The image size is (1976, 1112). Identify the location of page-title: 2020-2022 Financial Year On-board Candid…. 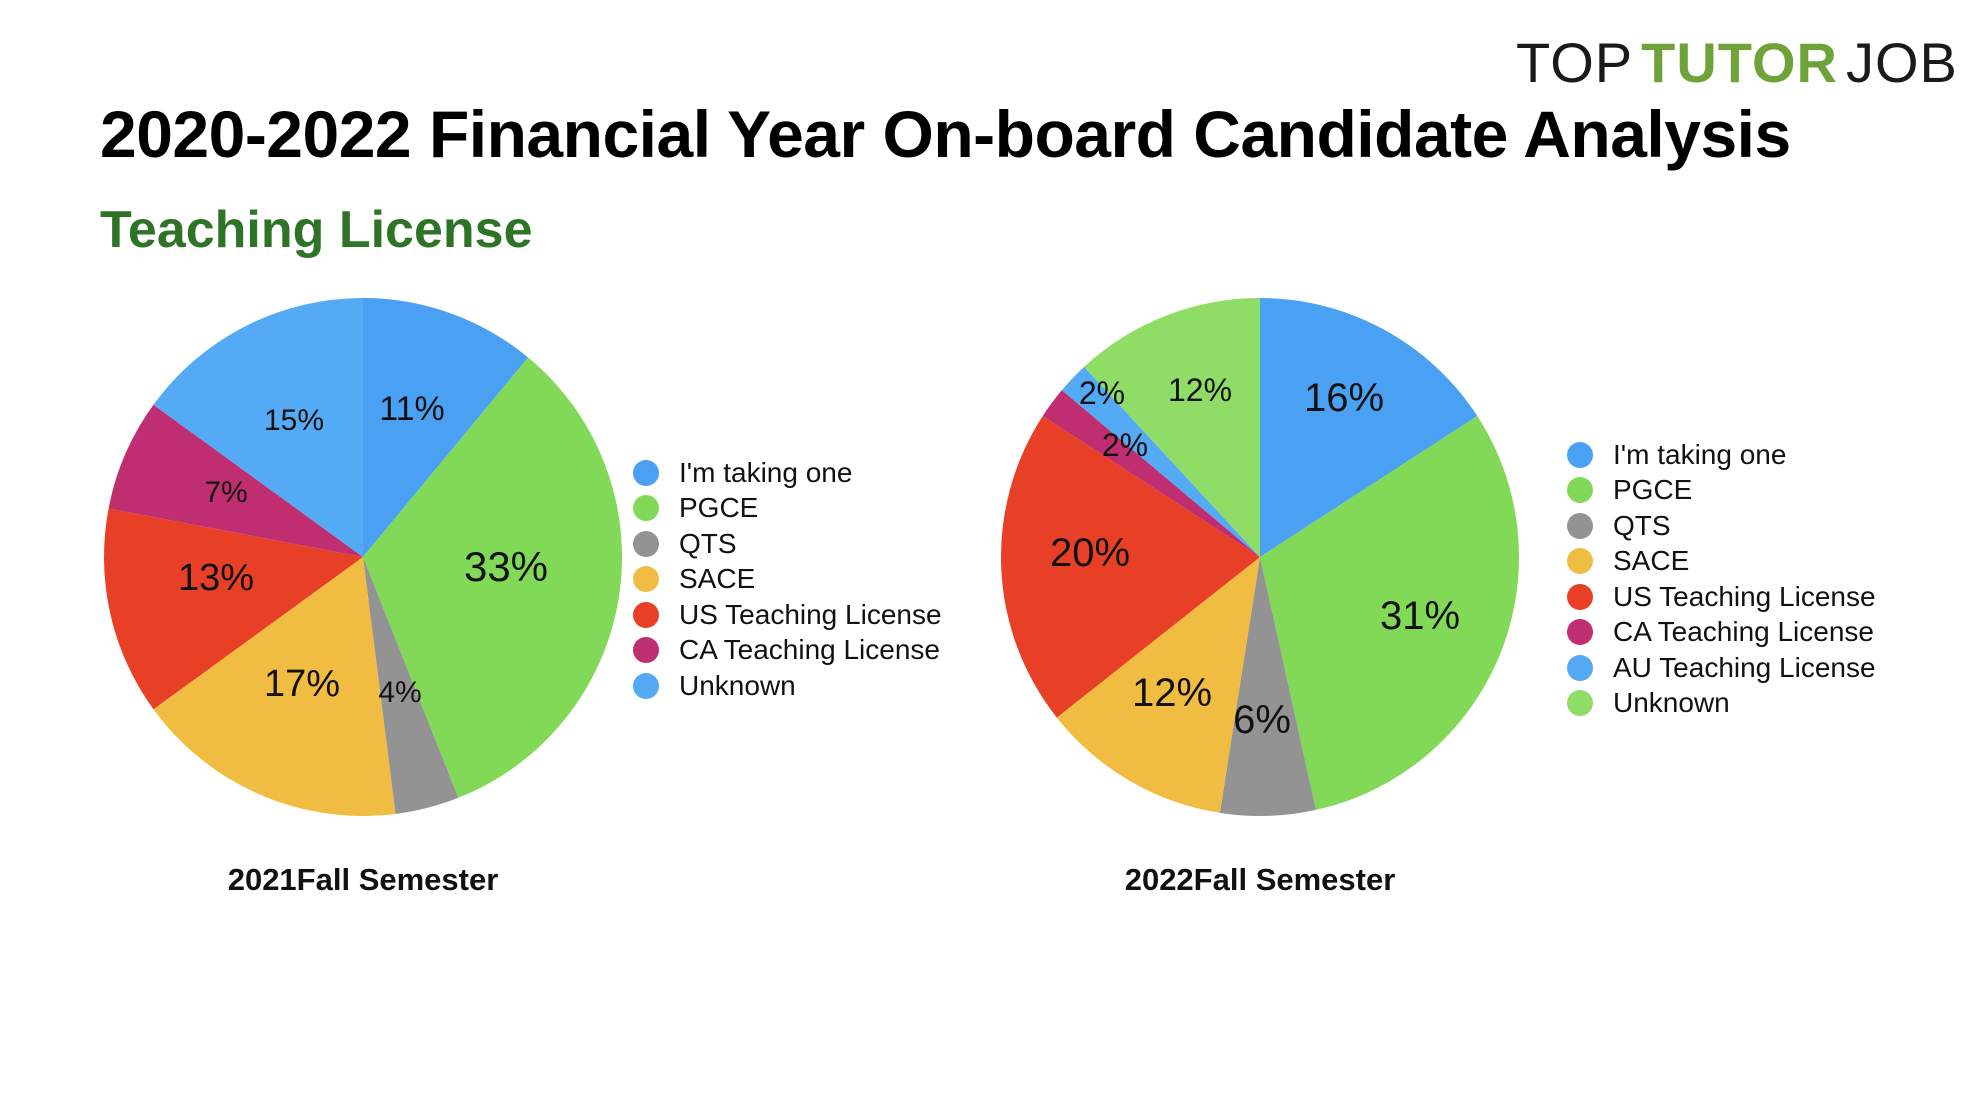
(945, 134).